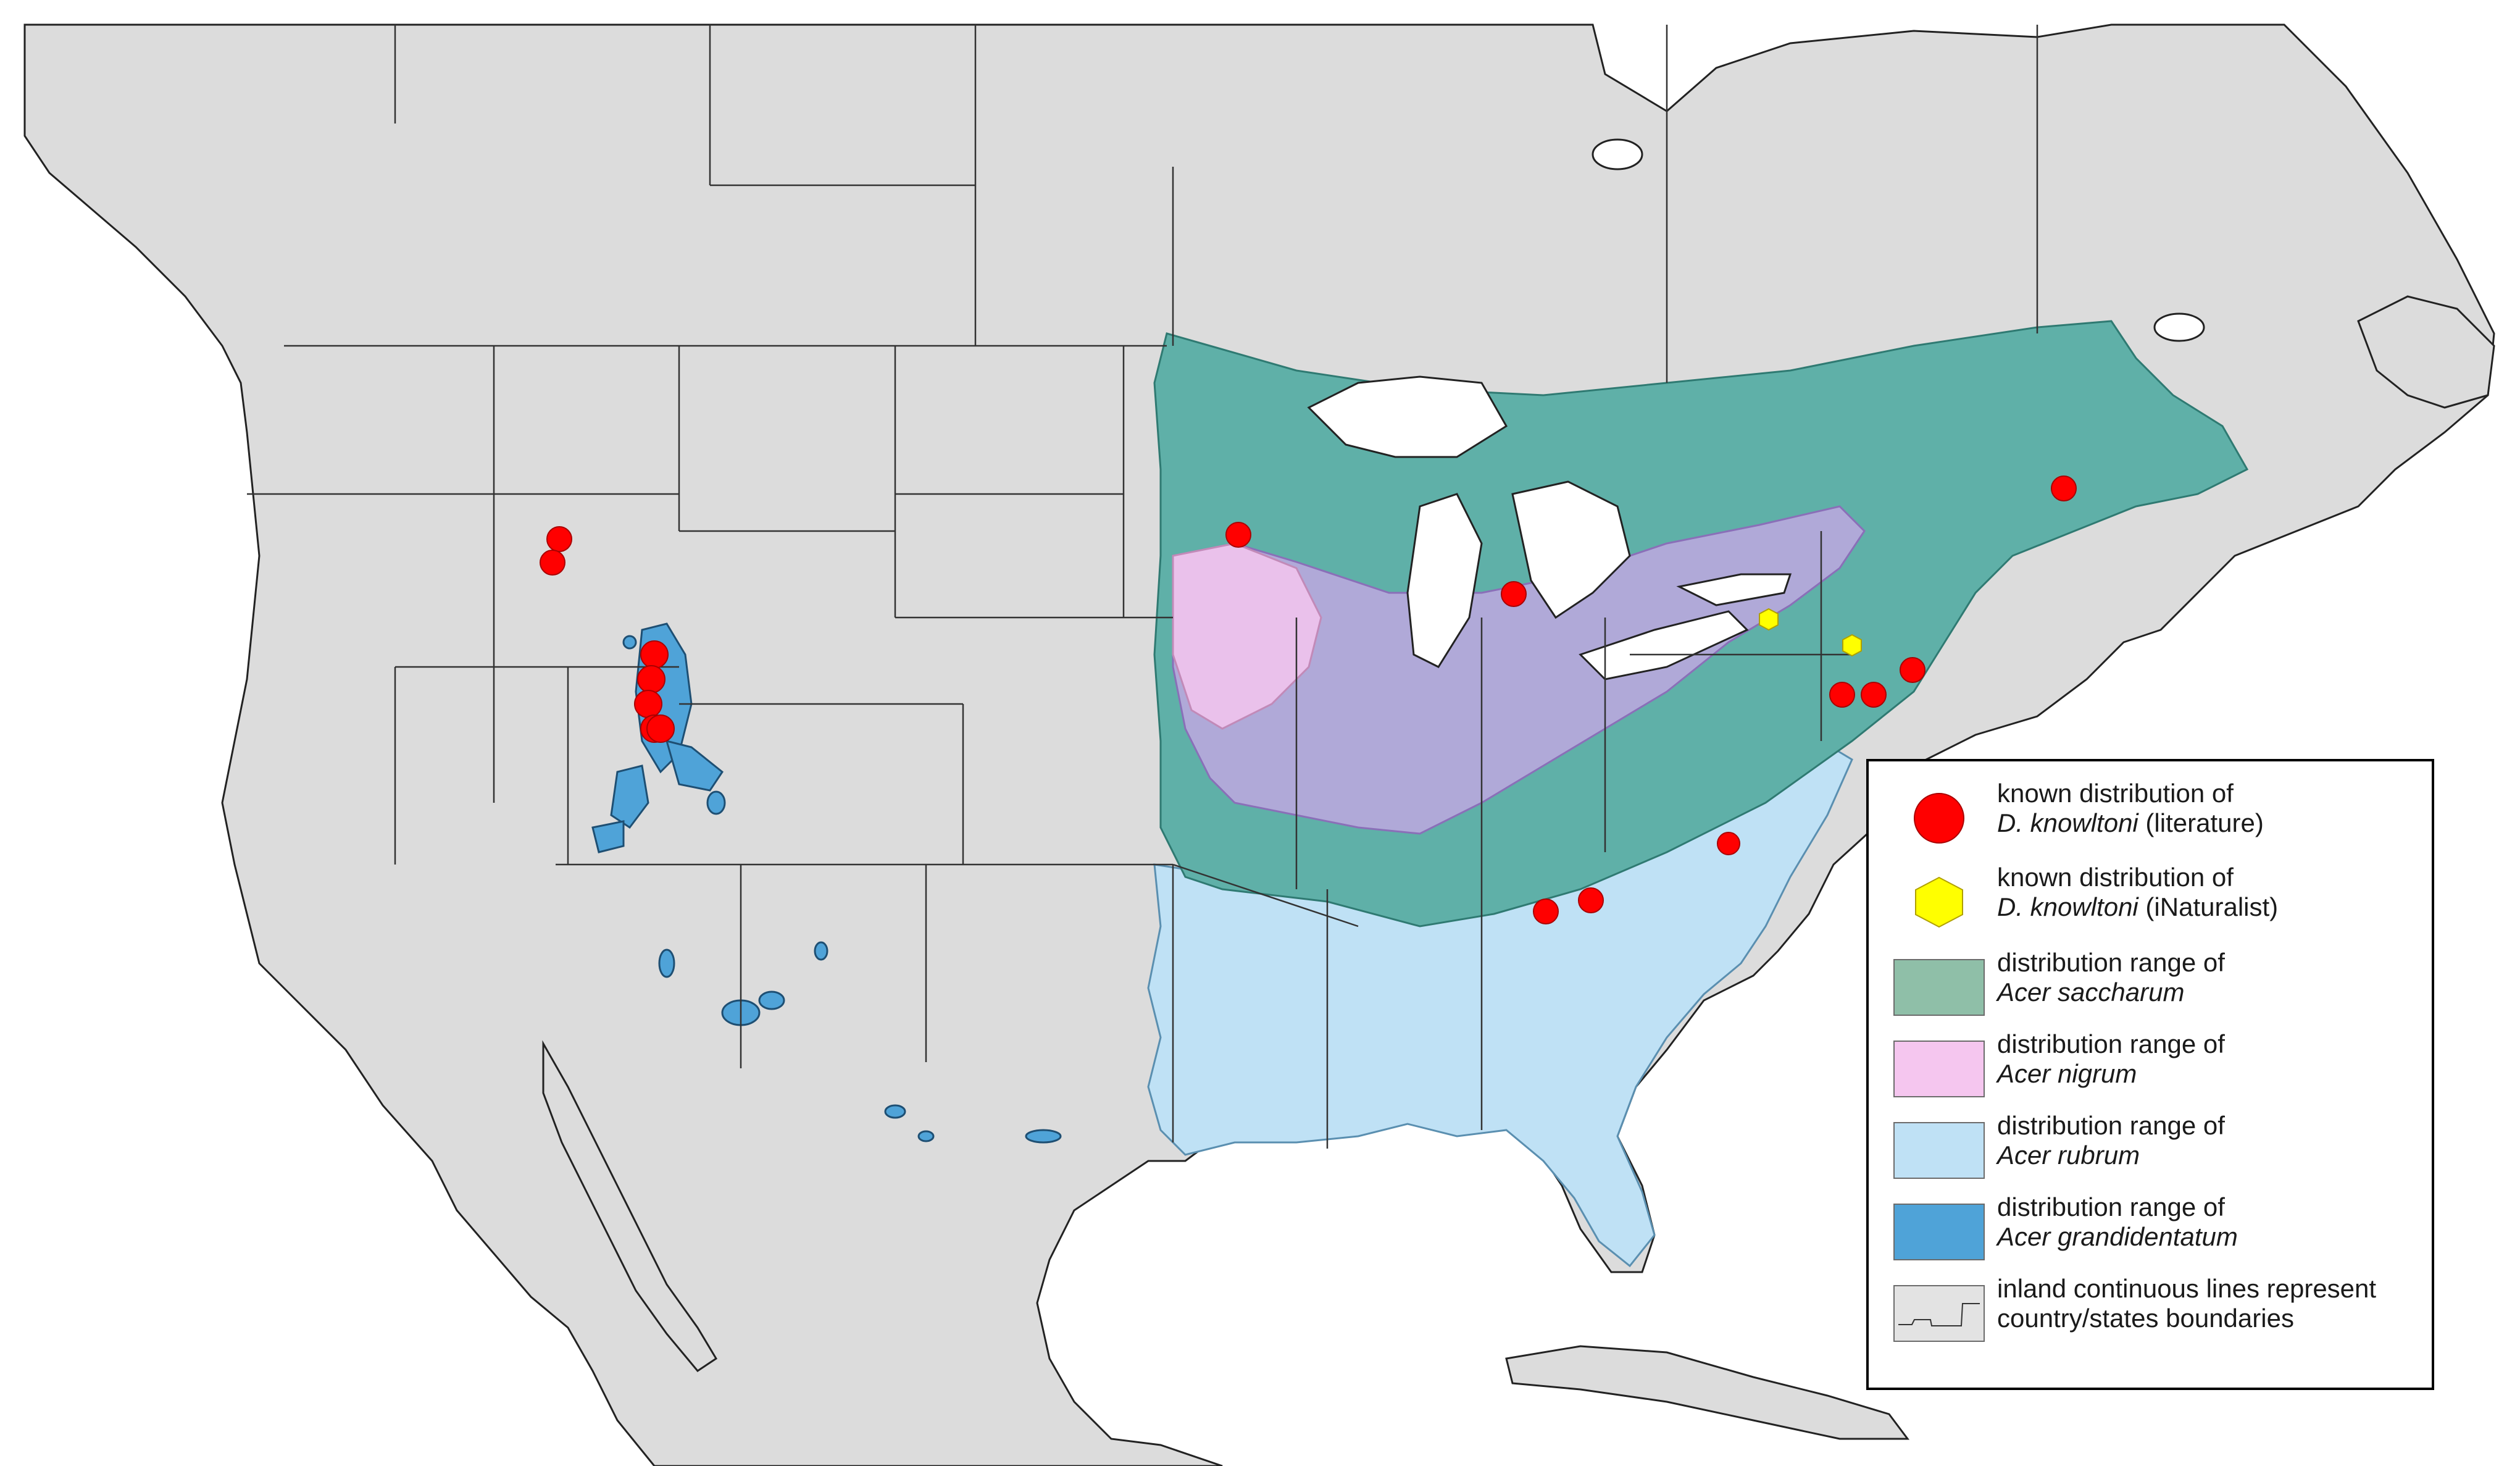 The image size is (2520, 1466). I want to click on inaturalist-points, so click(1810, 632).